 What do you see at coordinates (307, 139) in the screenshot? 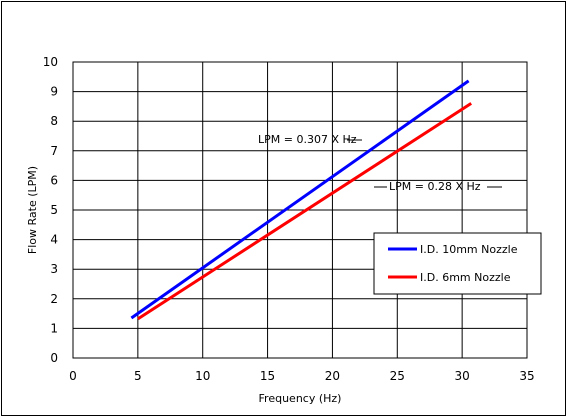
I see `annotation-blue-equation: LPM = 0.307 X Hz` at bounding box center [307, 139].